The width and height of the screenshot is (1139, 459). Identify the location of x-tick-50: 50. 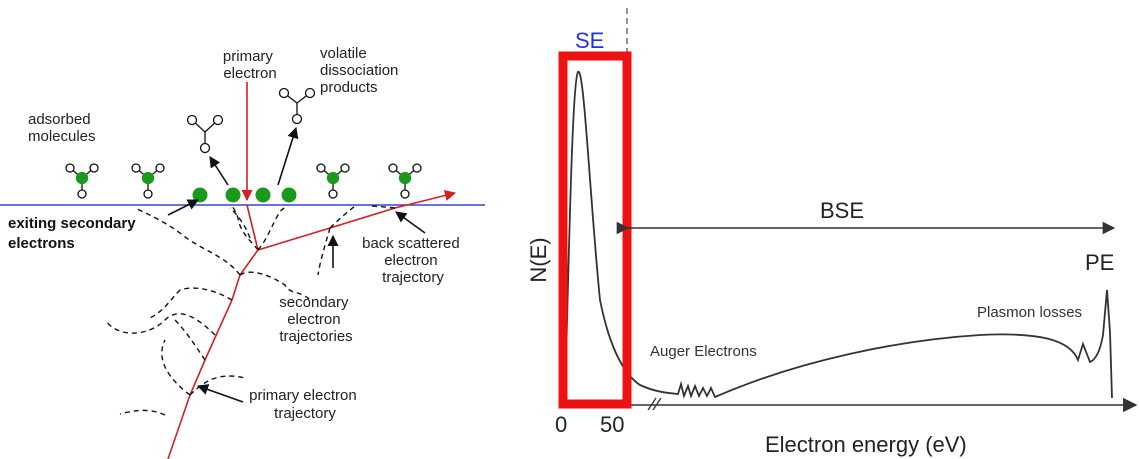
(612, 424).